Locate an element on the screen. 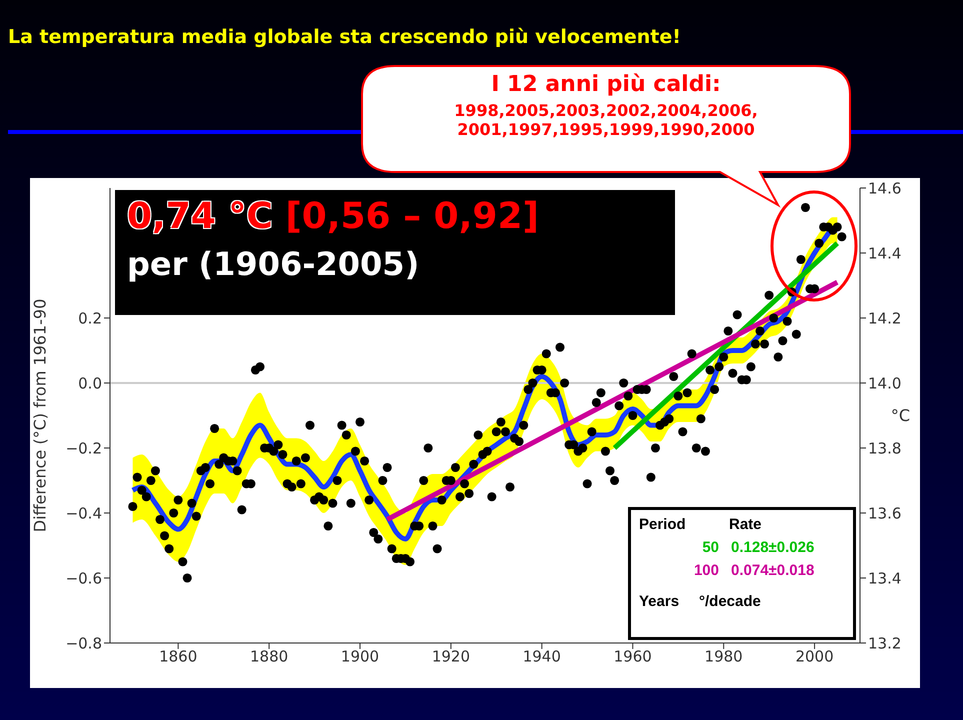 This screenshot has height=720, width=963. annotation: 0,74 °C is located at coordinates (200, 216).